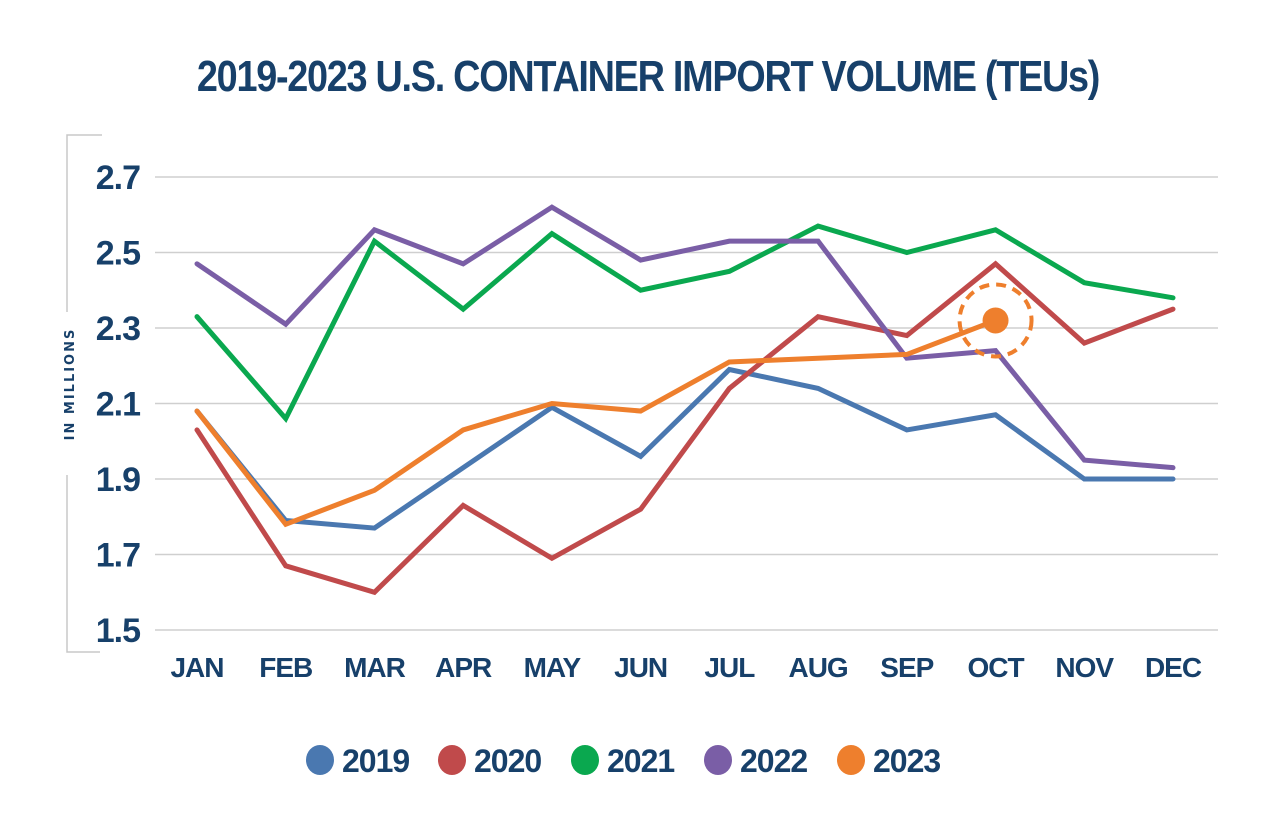  I want to click on highlight-ring, so click(995, 320).